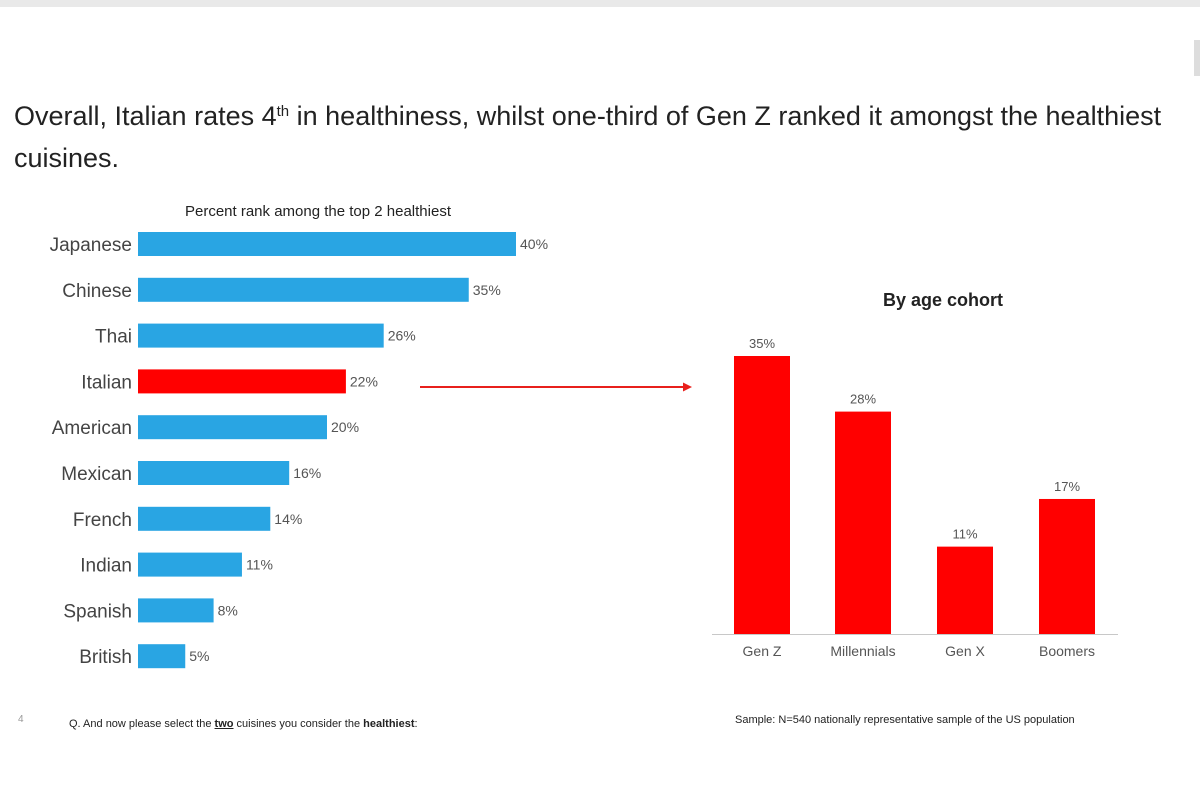 The height and width of the screenshot is (800, 1200). I want to click on category-label-british: British, so click(105, 657).